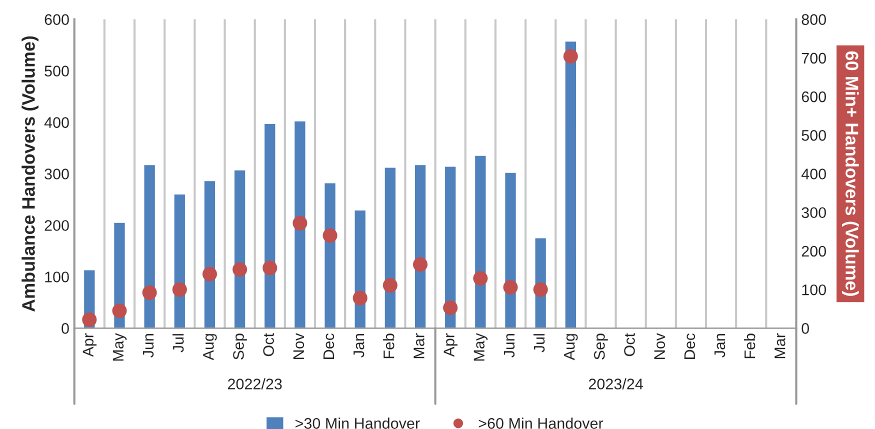  I want to click on y2-tick-label: 300, so click(814, 212).